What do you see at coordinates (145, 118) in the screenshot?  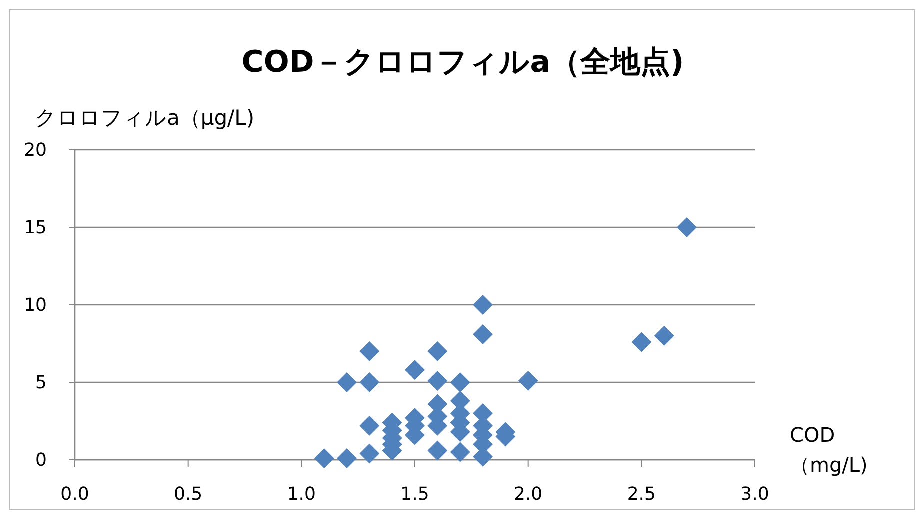 I see `y-axis-title: クロロフィルa（μg/L)` at bounding box center [145, 118].